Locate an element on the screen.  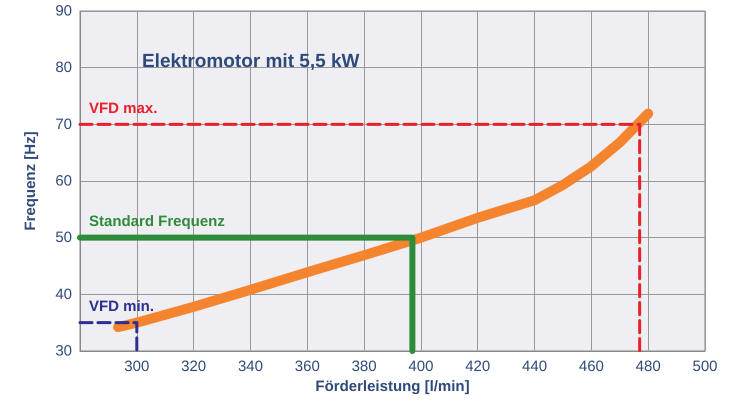
y-tick-label: 90 is located at coordinates (63, 11).